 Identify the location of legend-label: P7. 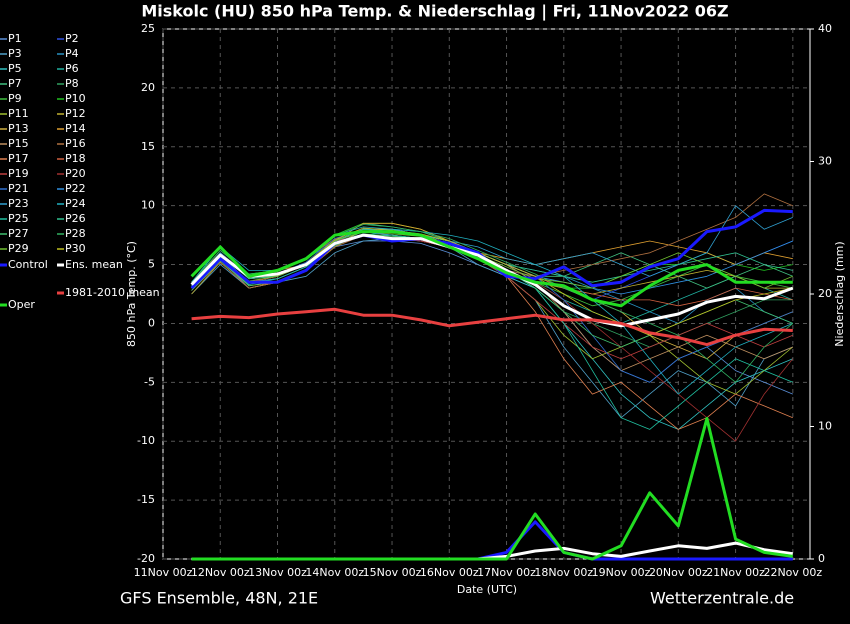
(15, 83).